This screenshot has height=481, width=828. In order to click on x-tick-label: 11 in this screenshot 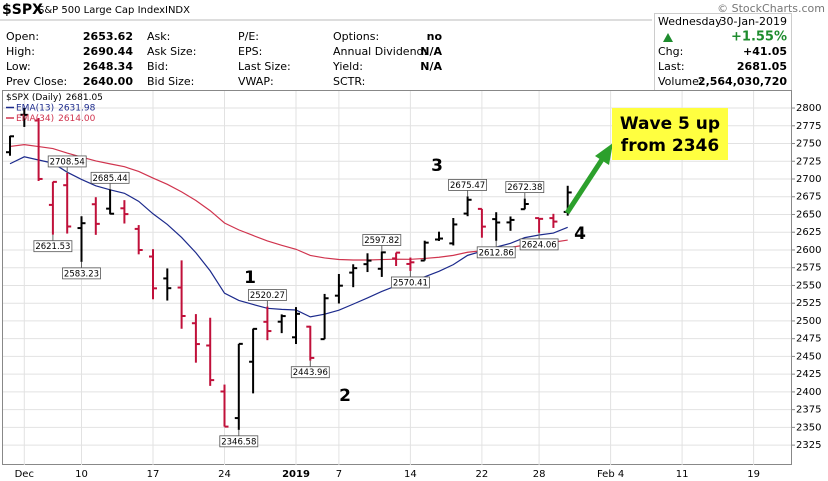, I will do `click(682, 474)`.